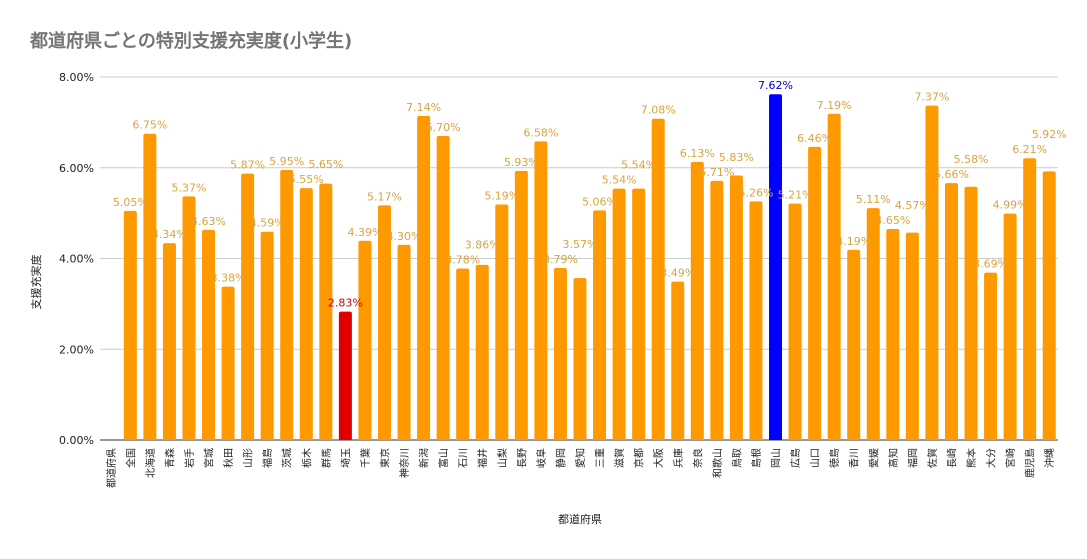 The image size is (1087, 559). I want to click on data-label: 5.87%, so click(247, 165).